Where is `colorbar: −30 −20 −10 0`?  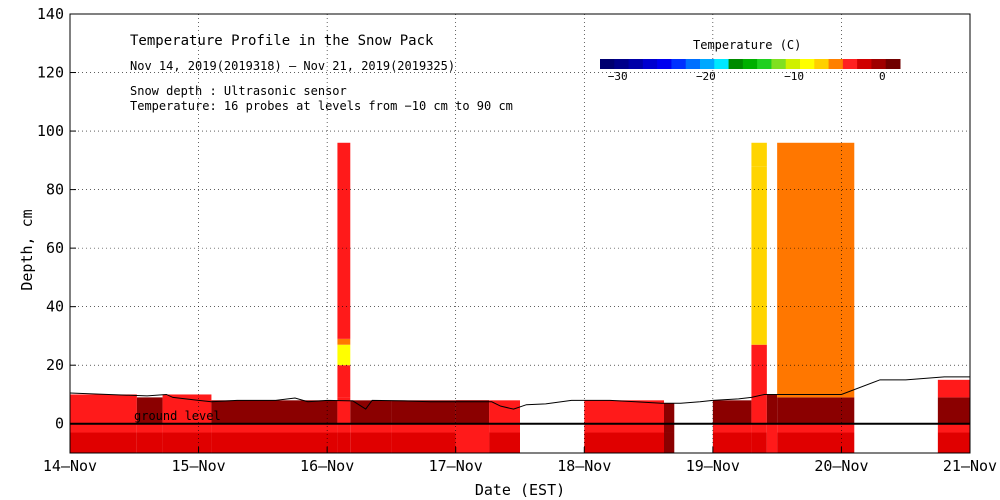 colorbar: −30 −20 −10 0 is located at coordinates (750, 71).